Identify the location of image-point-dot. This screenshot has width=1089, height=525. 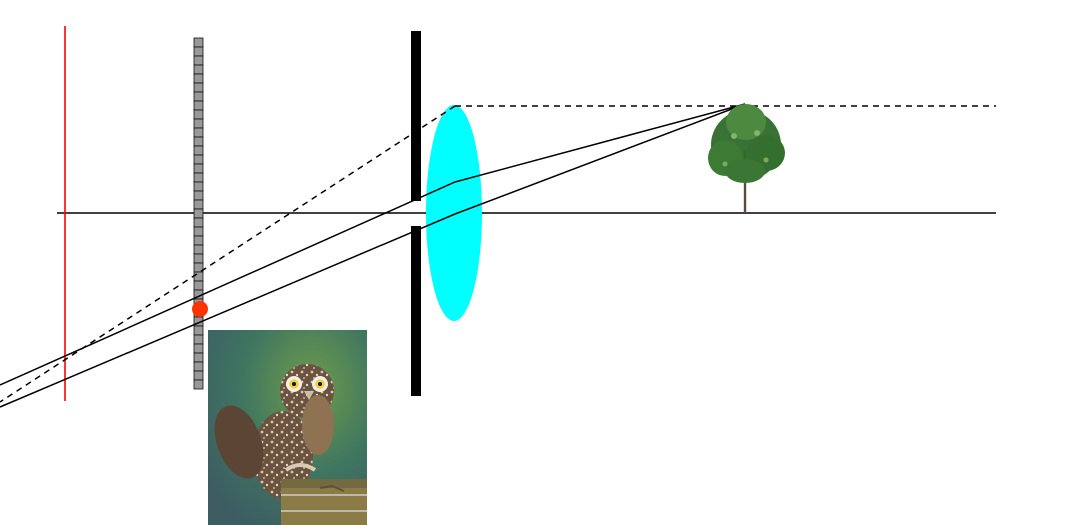
(200, 309).